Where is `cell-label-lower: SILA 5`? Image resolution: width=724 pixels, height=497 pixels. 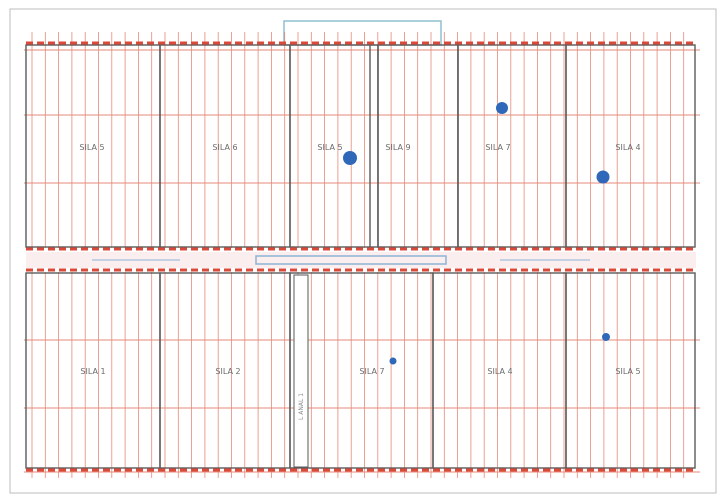 cell-label-lower: SILA 5 is located at coordinates (627, 371).